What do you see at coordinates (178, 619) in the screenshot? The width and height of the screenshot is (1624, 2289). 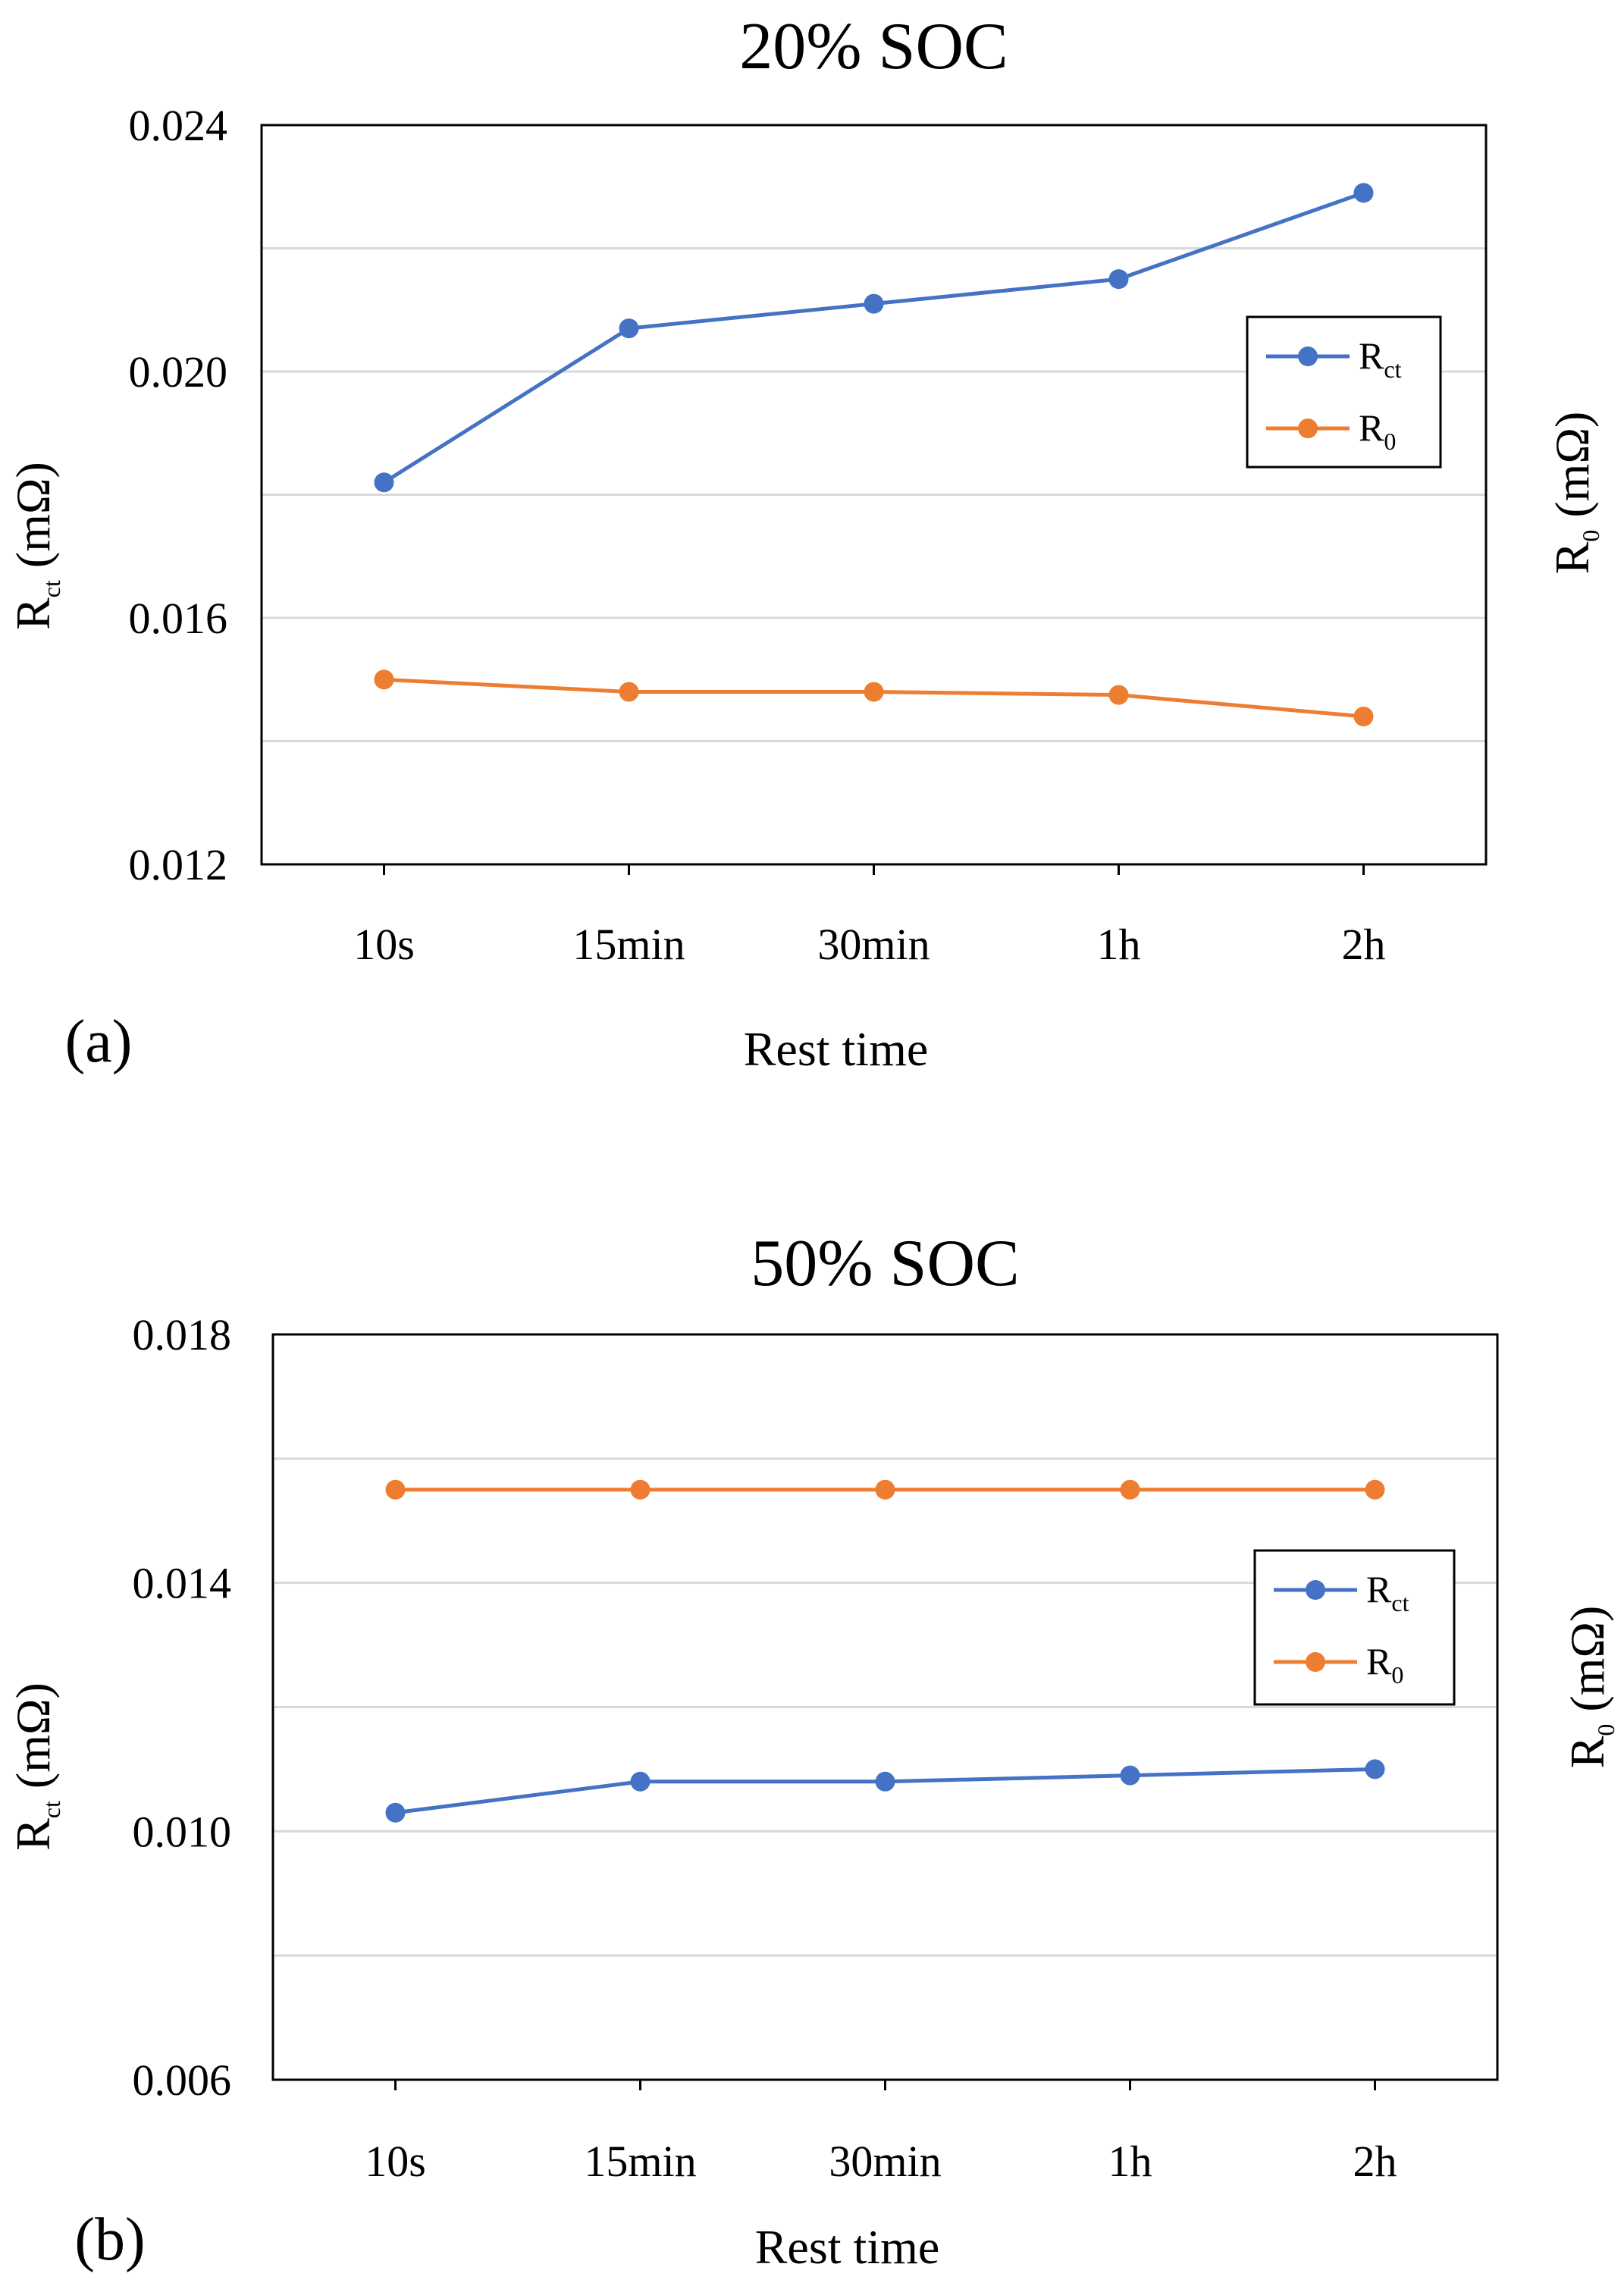 I see `y-tick-label: 0.016` at bounding box center [178, 619].